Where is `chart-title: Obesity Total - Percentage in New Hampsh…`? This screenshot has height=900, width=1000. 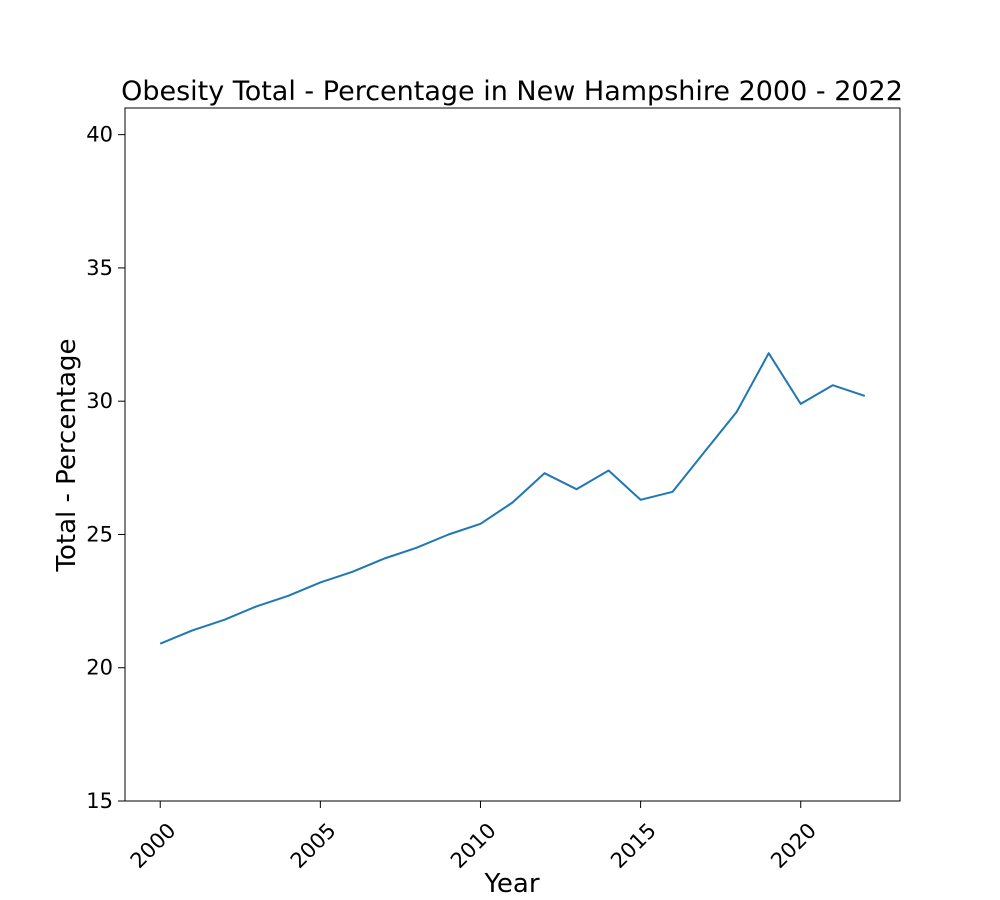 chart-title: Obesity Total - Percentage in New Hampsh… is located at coordinates (512, 91).